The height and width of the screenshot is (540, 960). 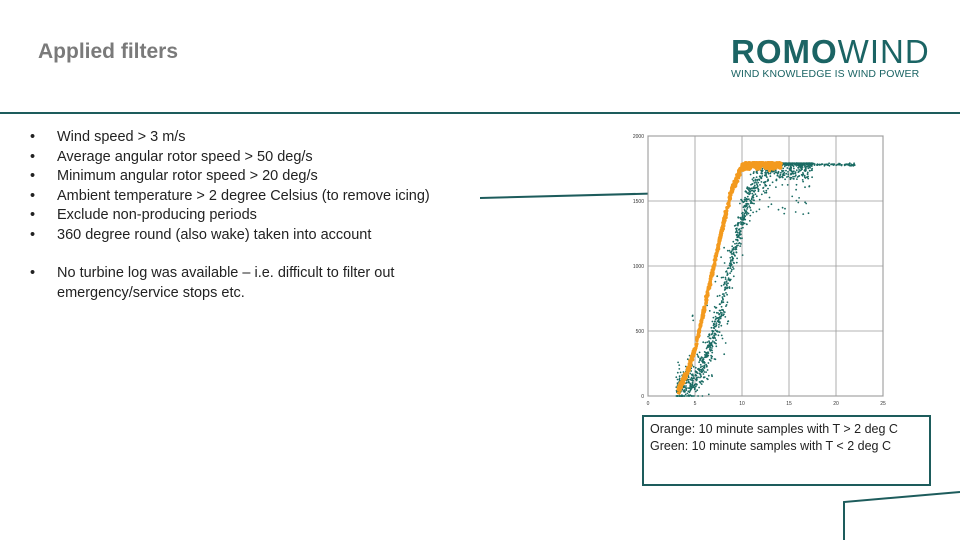 I want to click on x-tick-label: 25, so click(x=883, y=404).